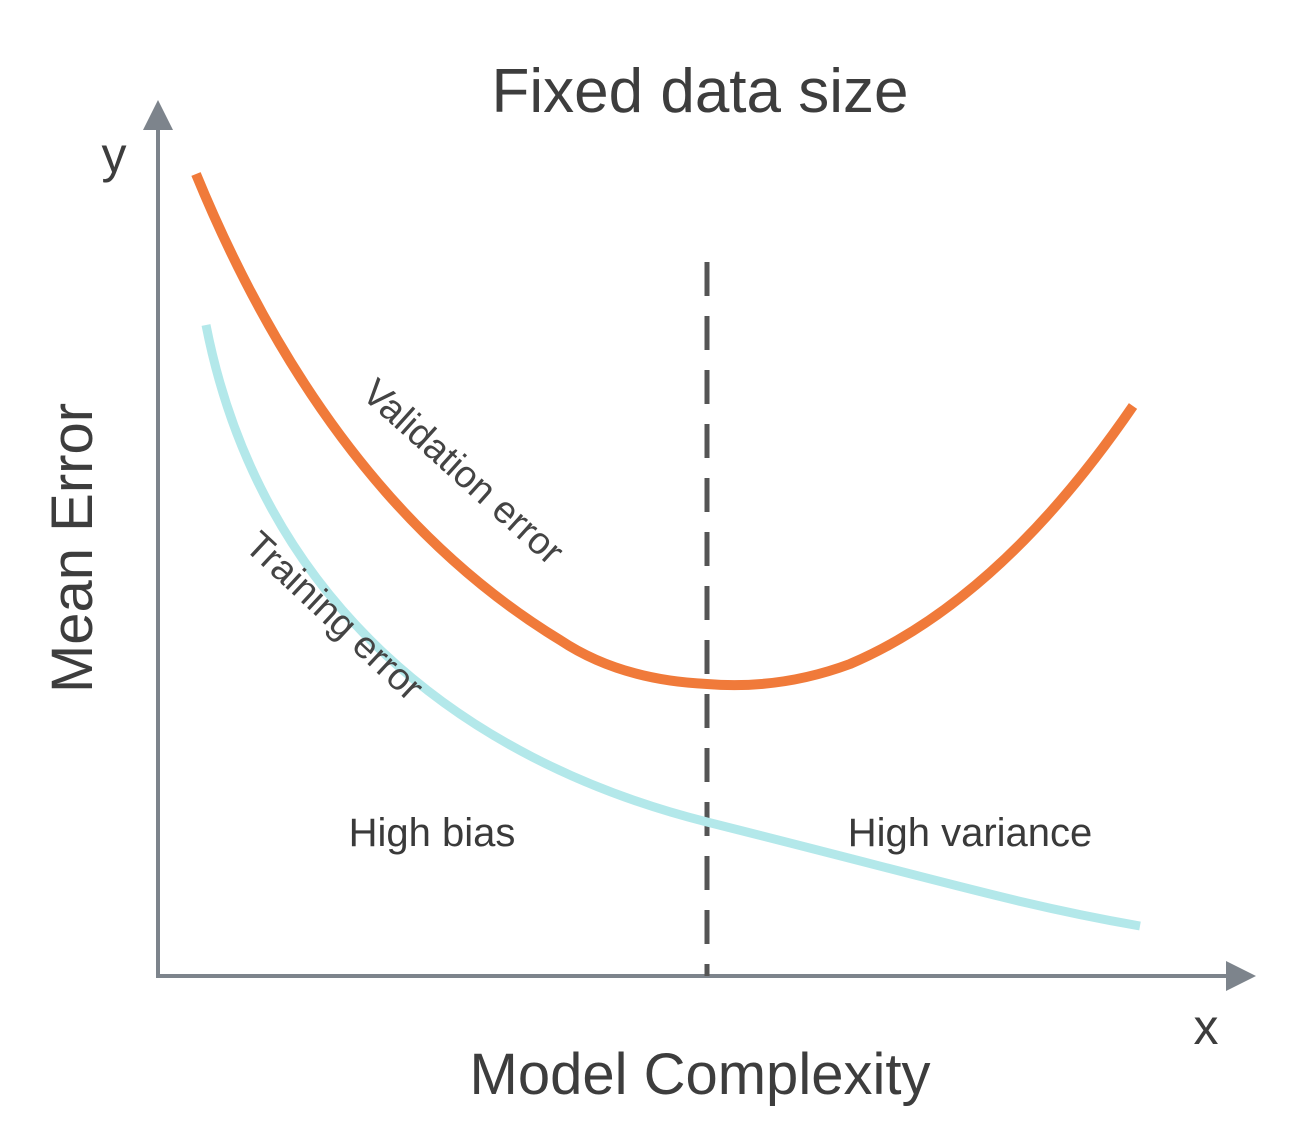 The image size is (1306, 1134). I want to click on training-error-label: Training error, so click(334, 617).